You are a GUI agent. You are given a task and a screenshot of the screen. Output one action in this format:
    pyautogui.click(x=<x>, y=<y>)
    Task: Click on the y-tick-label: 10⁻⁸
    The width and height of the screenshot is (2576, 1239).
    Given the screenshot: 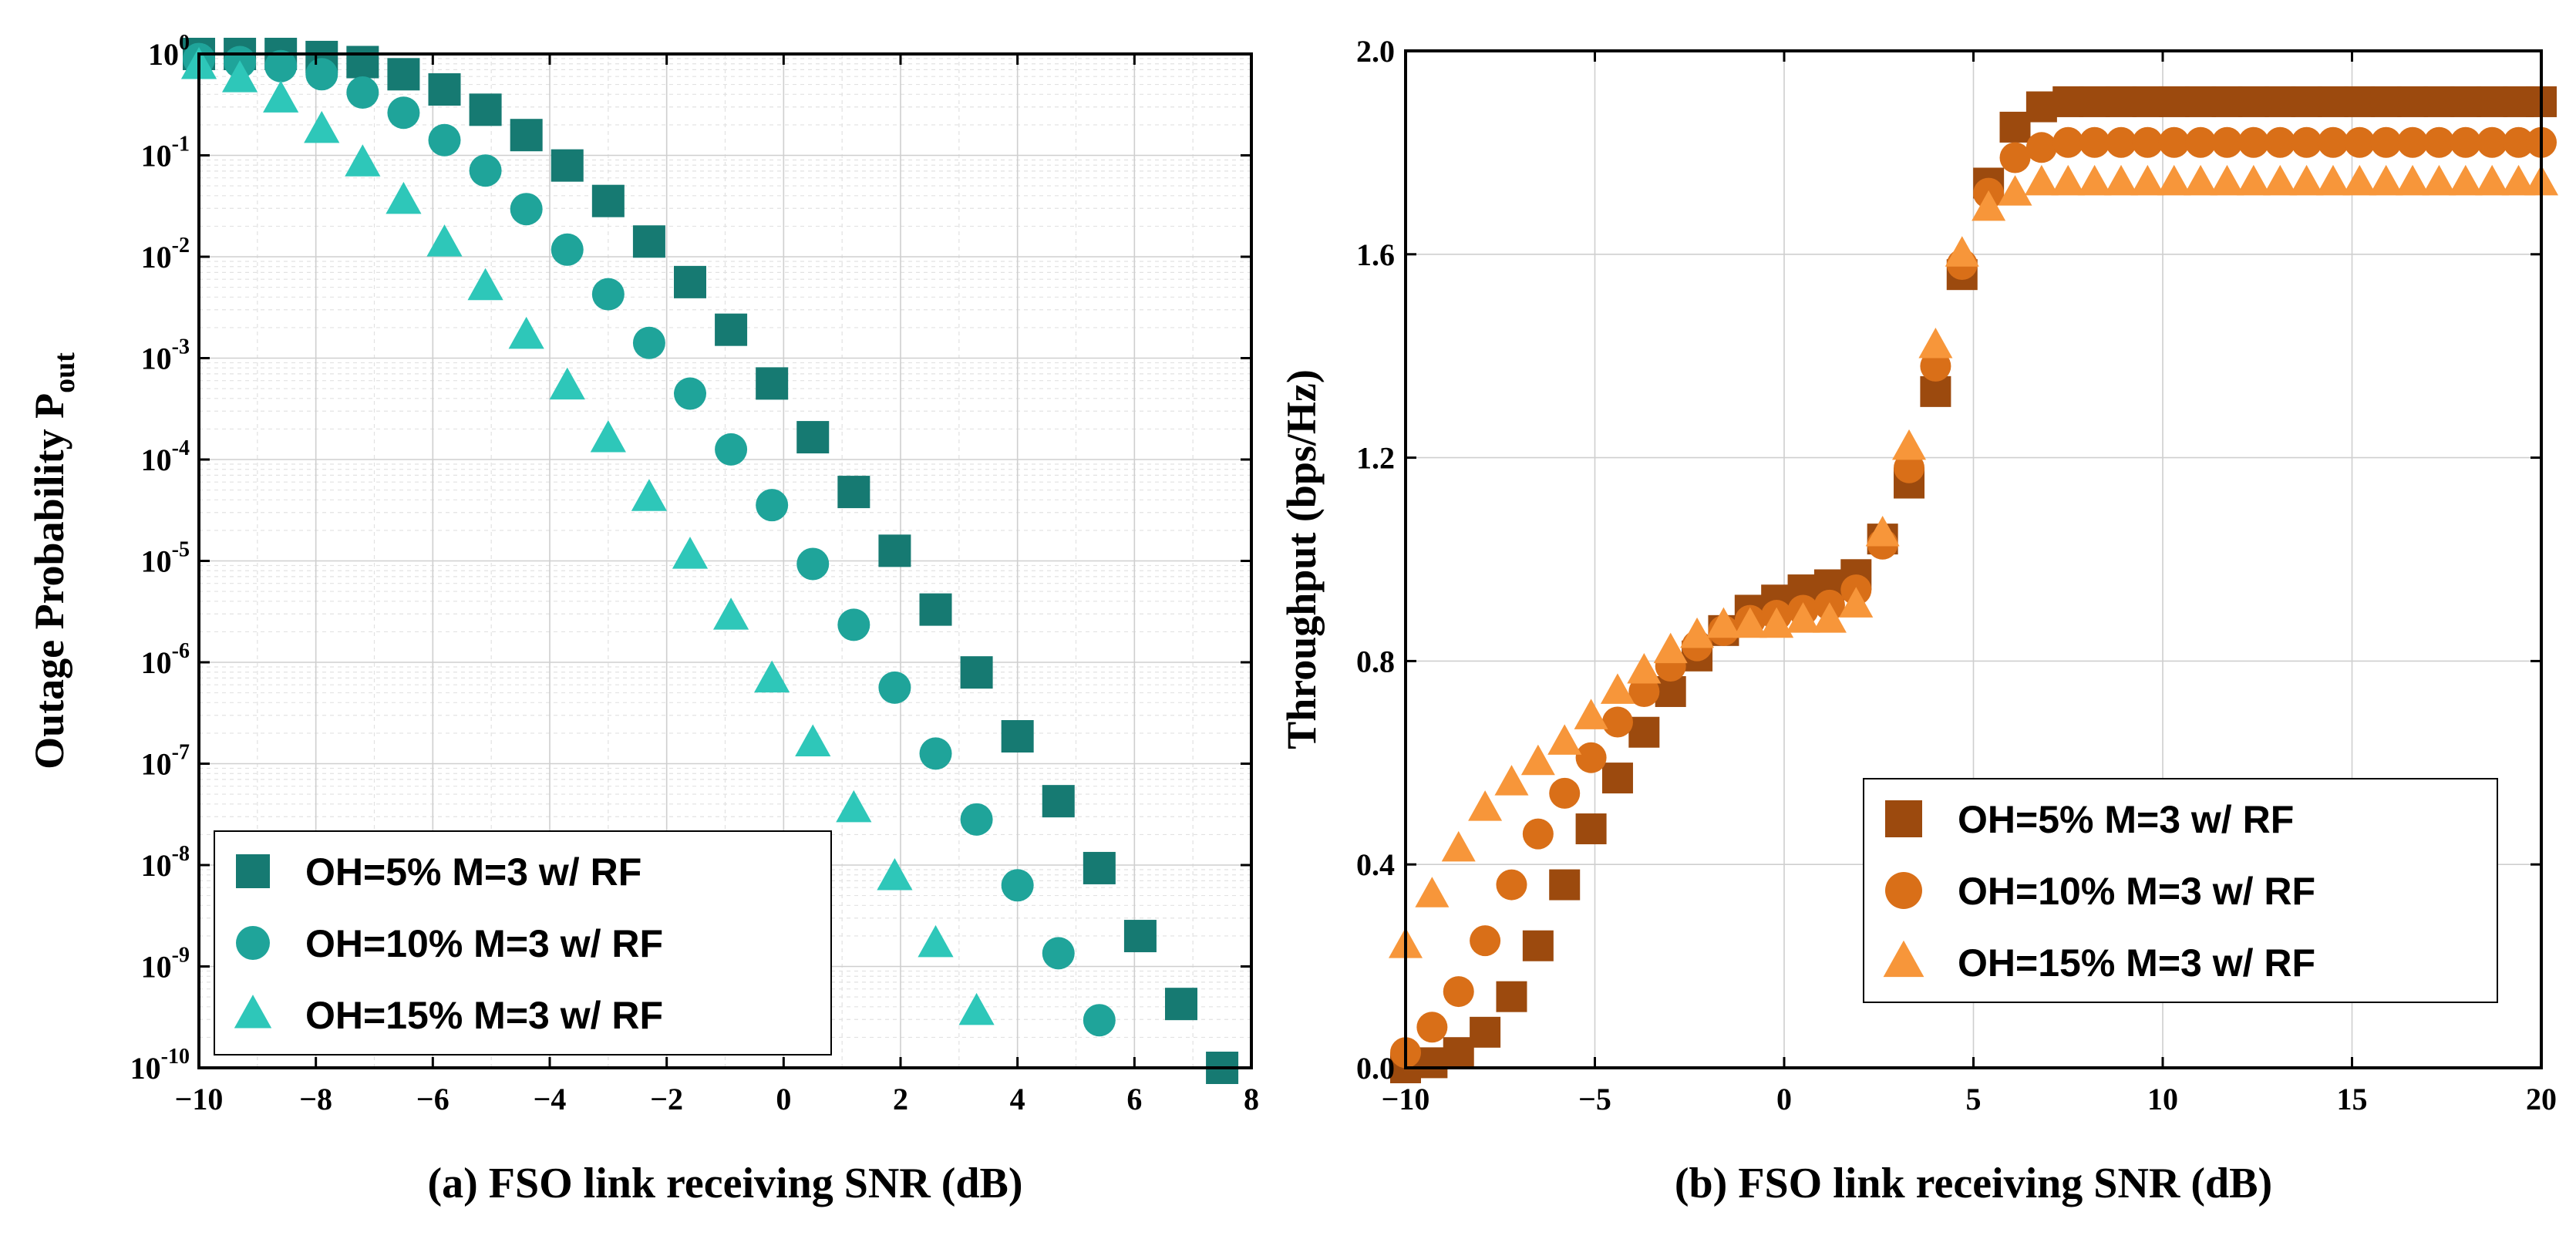 What is the action you would take?
    pyautogui.click(x=165, y=862)
    